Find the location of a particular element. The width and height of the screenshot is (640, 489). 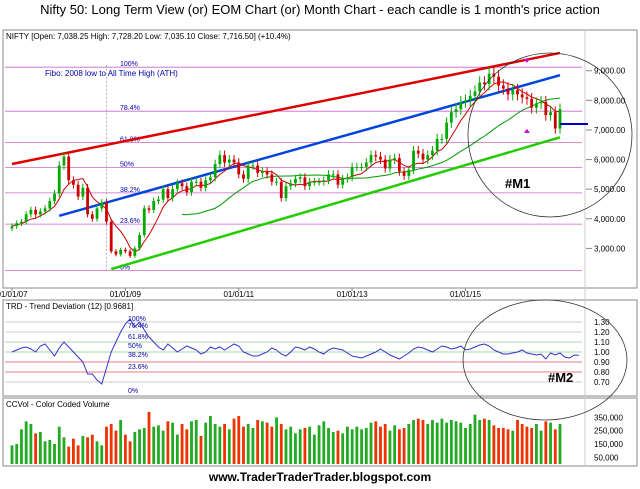

date-tick-label: 01/01/11 is located at coordinates (238, 294).